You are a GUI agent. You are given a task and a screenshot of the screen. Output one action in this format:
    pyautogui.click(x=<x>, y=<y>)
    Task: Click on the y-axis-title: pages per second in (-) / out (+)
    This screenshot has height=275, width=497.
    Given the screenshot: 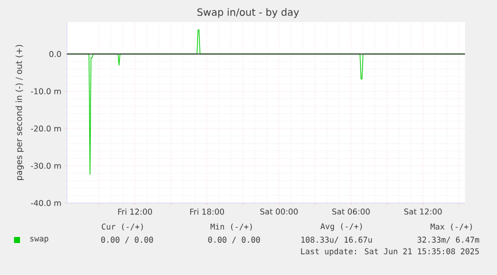 What is the action you would take?
    pyautogui.click(x=20, y=112)
    